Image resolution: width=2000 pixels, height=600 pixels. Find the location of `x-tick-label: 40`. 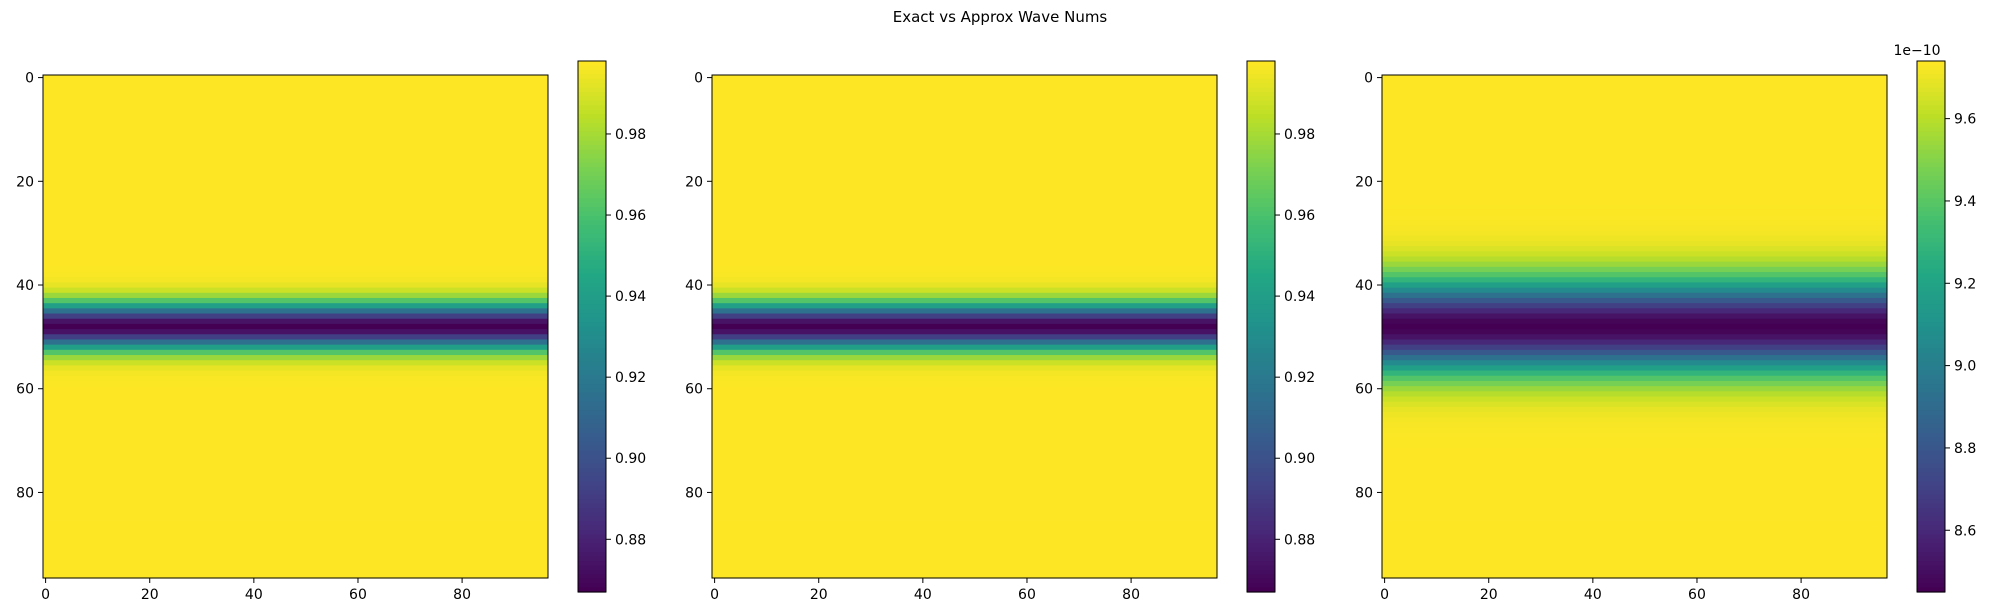

x-tick-label: 40 is located at coordinates (923, 593).